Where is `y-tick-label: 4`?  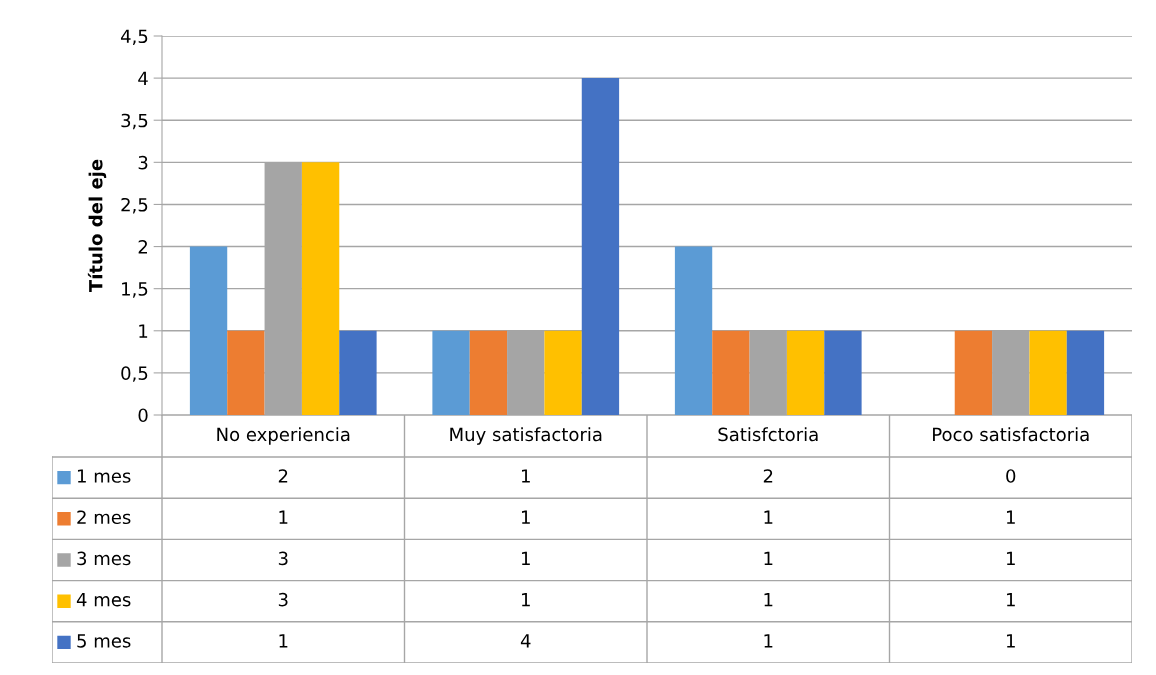 y-tick-label: 4 is located at coordinates (143, 78).